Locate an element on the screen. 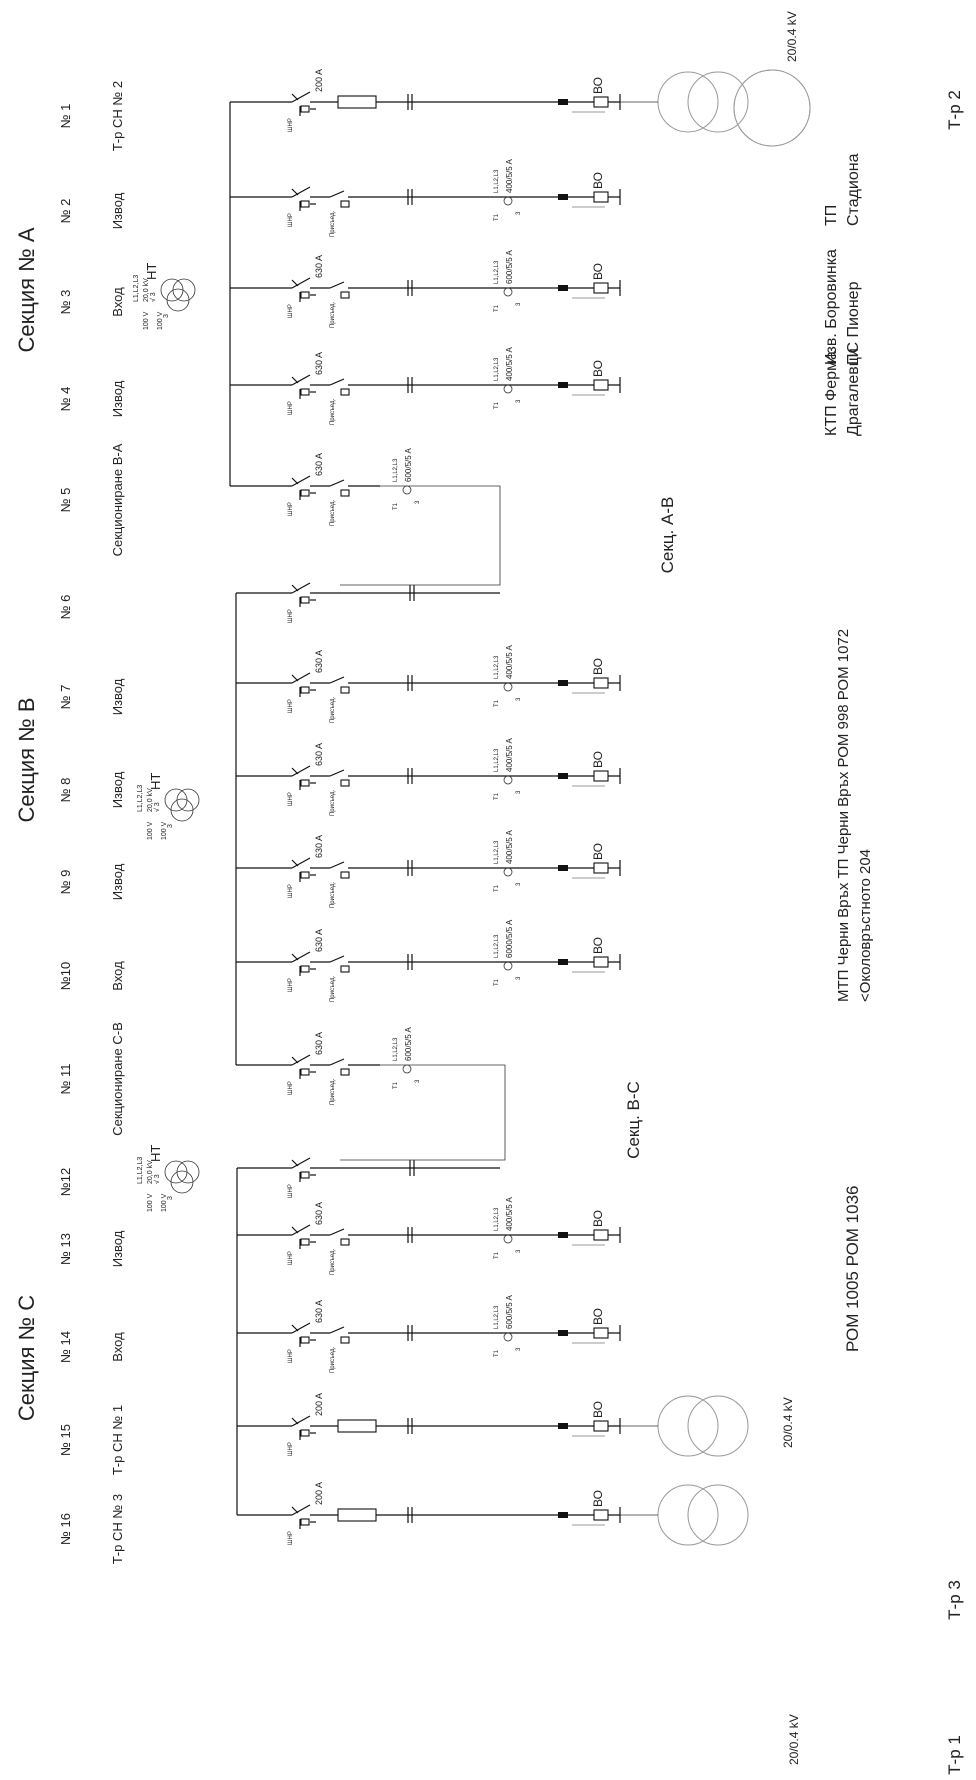 The image size is (976, 1780). vt-three: 3 is located at coordinates (170, 1198).